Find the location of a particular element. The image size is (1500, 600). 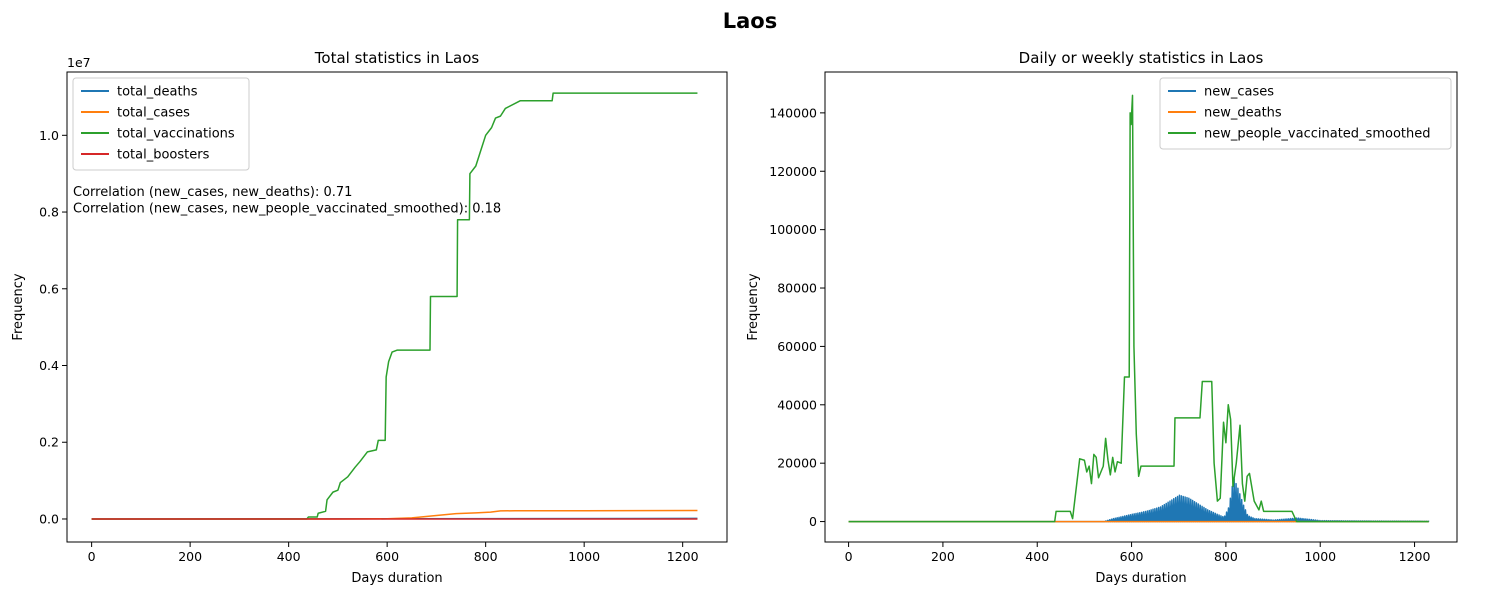

y-tick-label: 0.0 is located at coordinates (49, 518).